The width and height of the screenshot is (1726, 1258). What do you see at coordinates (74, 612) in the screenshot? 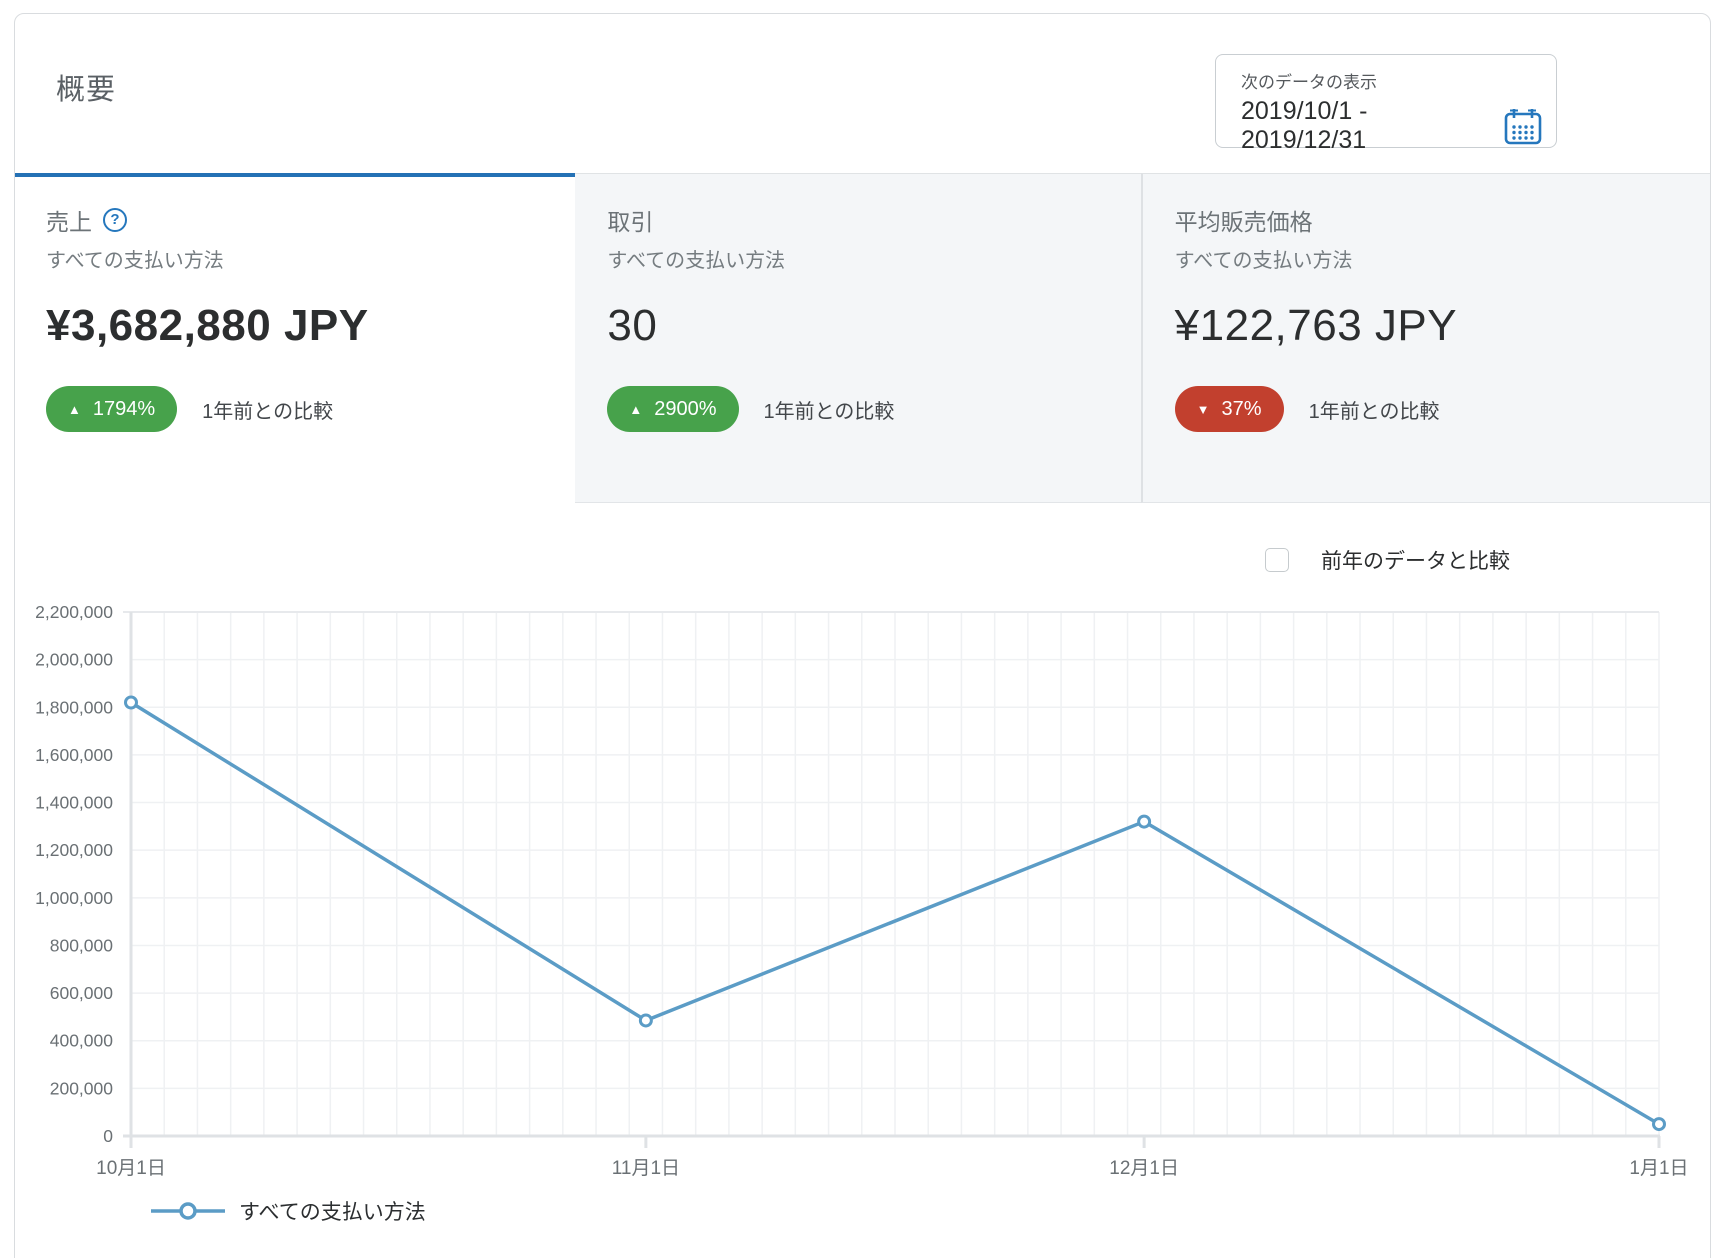
I see `svg-text: 2,200,000` at bounding box center [74, 612].